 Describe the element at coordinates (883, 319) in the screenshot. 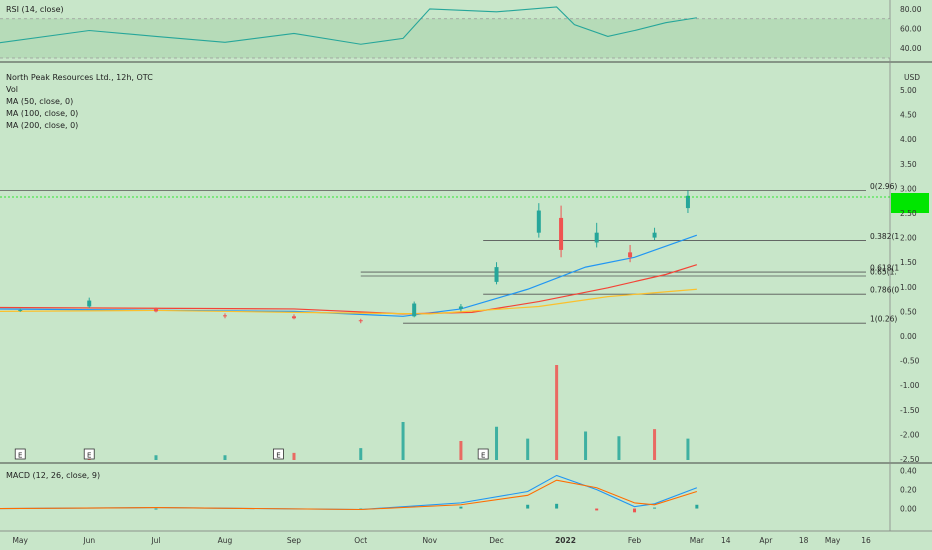

I see `fib-level-label: 1(0.26)` at that location.